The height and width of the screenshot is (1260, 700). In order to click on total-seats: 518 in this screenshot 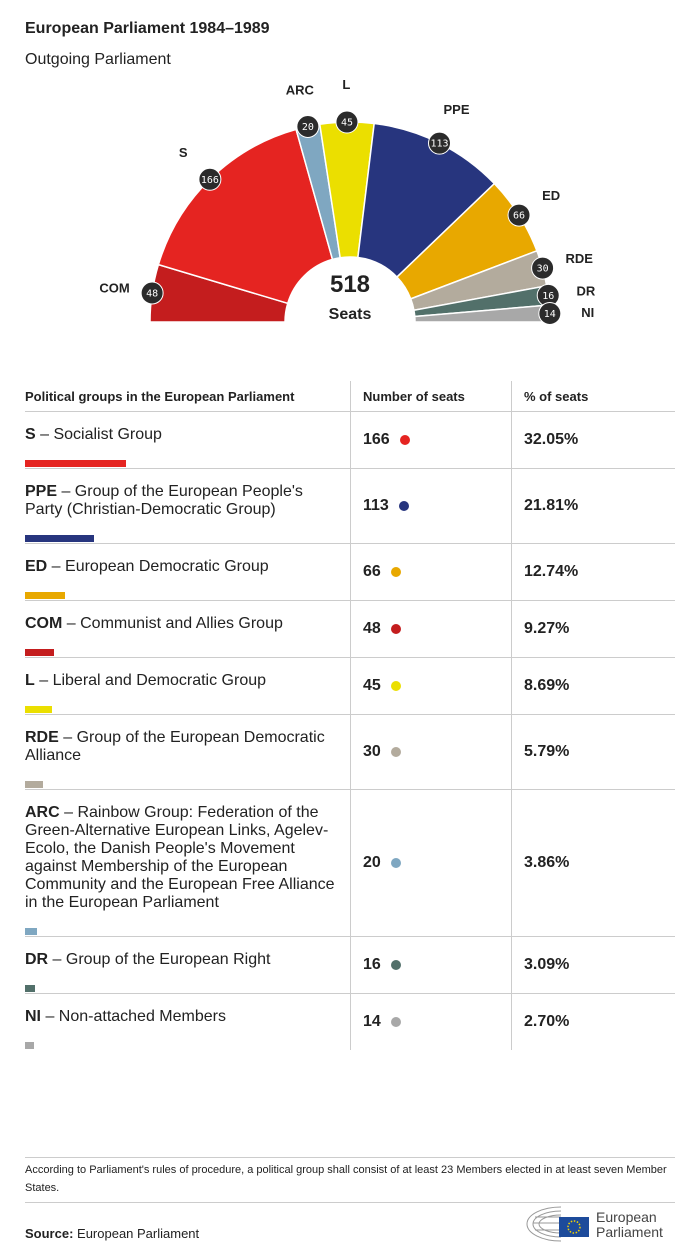, I will do `click(350, 284)`.